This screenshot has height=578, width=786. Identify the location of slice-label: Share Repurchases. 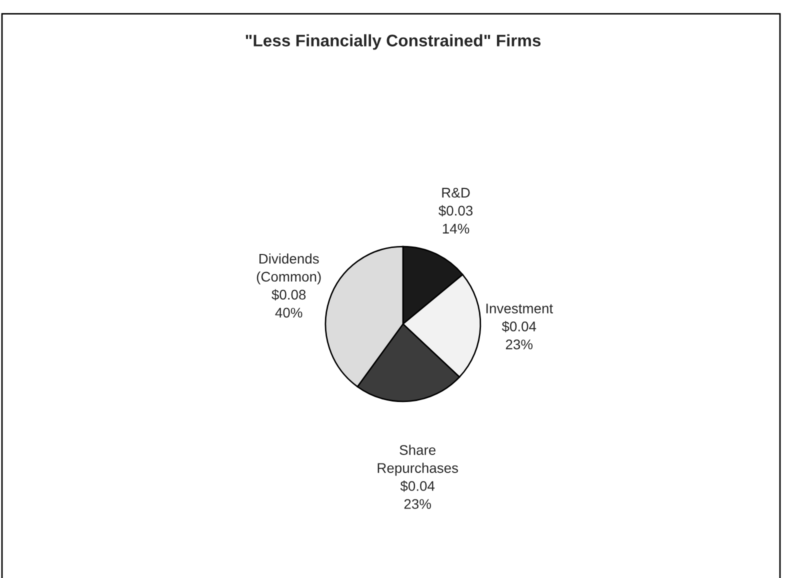
(418, 460).